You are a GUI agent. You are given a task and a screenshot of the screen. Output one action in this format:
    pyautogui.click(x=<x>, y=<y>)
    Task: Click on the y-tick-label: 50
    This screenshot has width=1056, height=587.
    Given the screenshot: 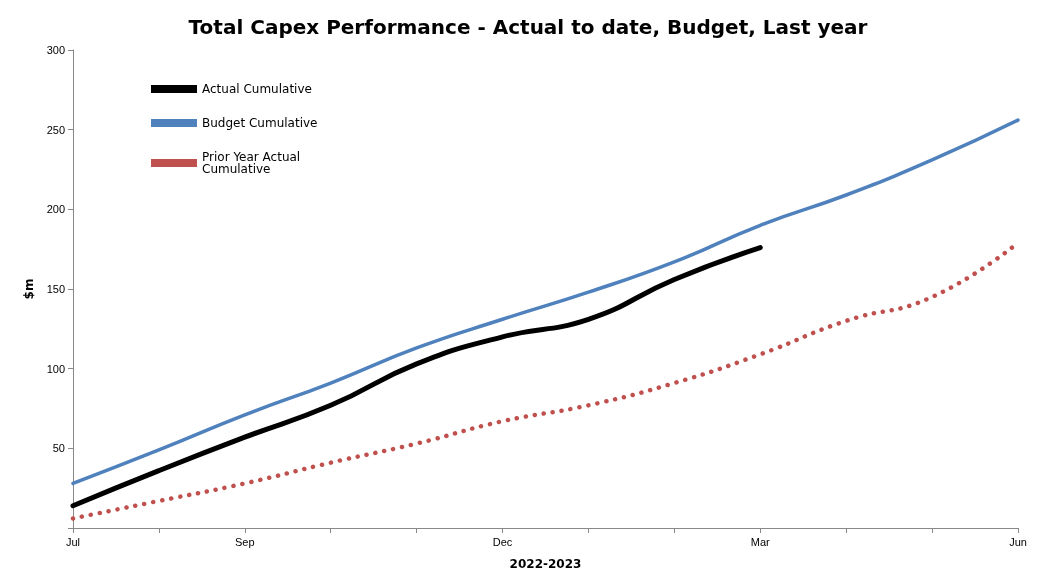 What is the action you would take?
    pyautogui.click(x=58, y=448)
    